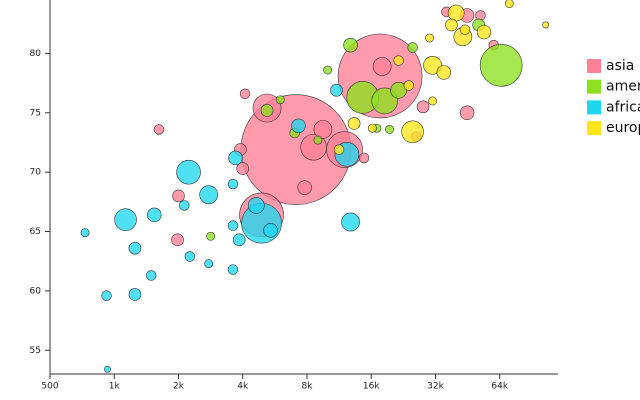 The image size is (640, 400). What do you see at coordinates (49, 387) in the screenshot?
I see `x-tick-label: 500` at bounding box center [49, 387].